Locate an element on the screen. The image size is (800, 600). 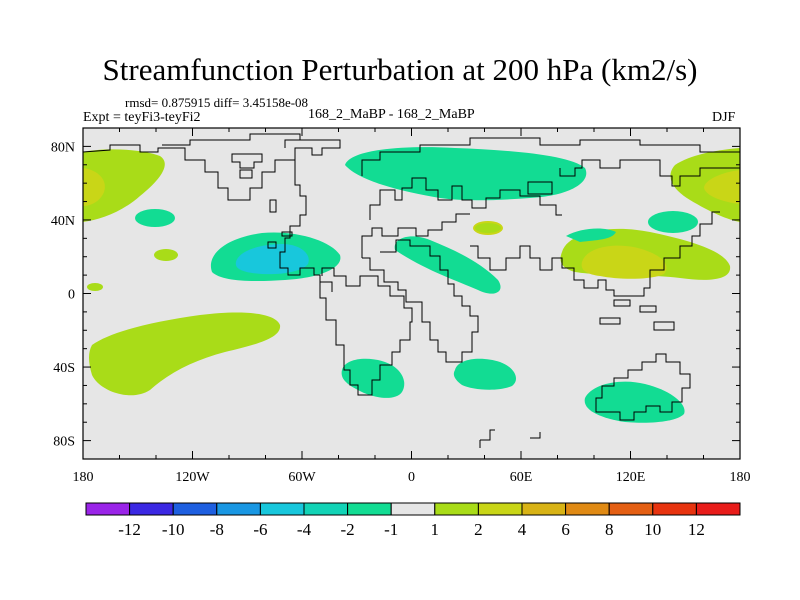
colorbar-level-label: 6 is located at coordinates (565, 529).